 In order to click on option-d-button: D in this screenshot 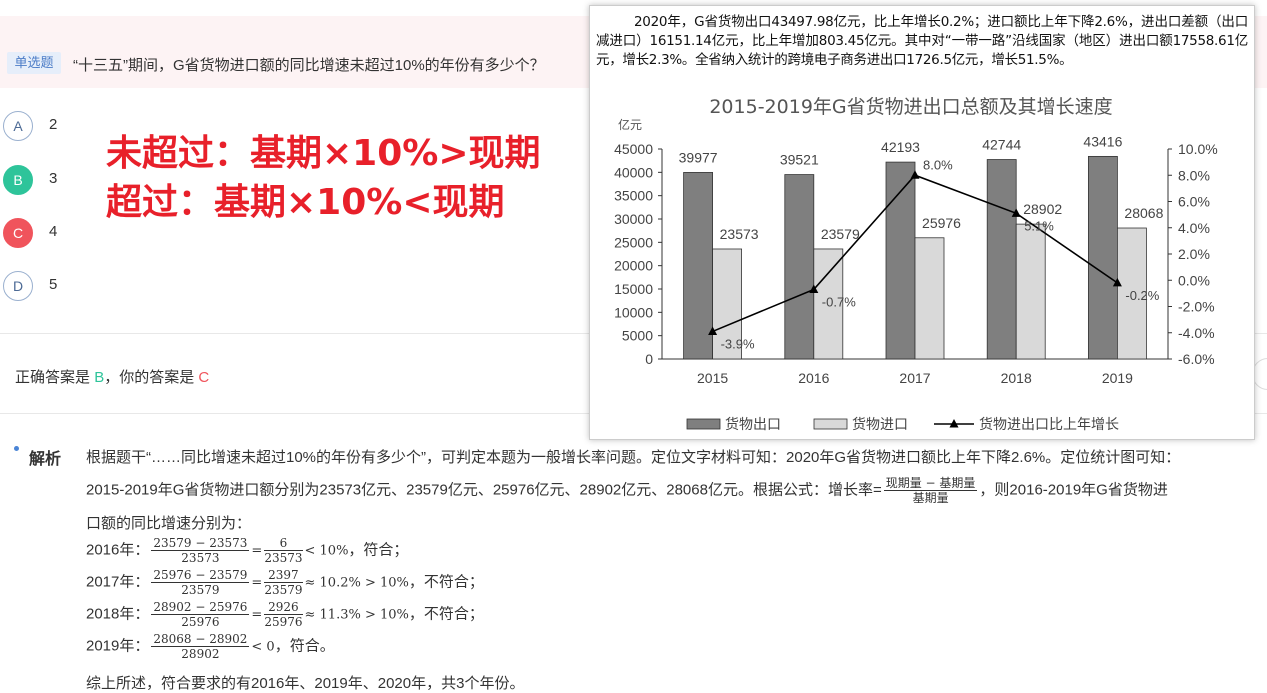, I will do `click(18, 286)`.